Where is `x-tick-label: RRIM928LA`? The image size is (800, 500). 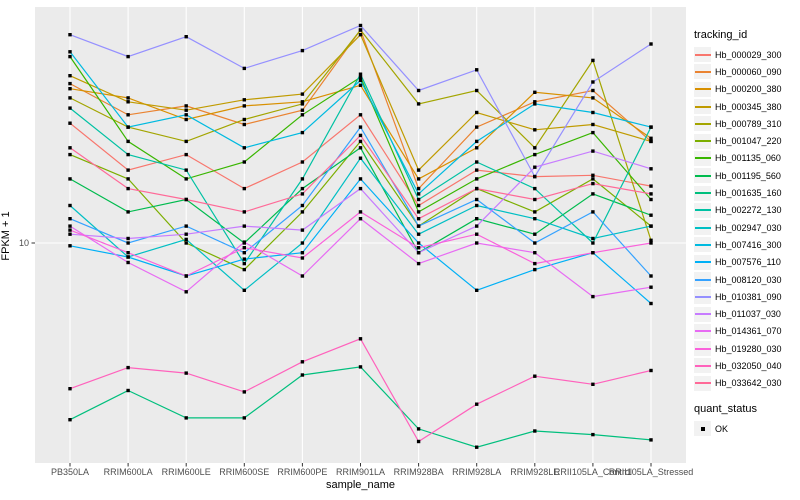 x-tick-label: RRIM928LA is located at coordinates (476, 472).